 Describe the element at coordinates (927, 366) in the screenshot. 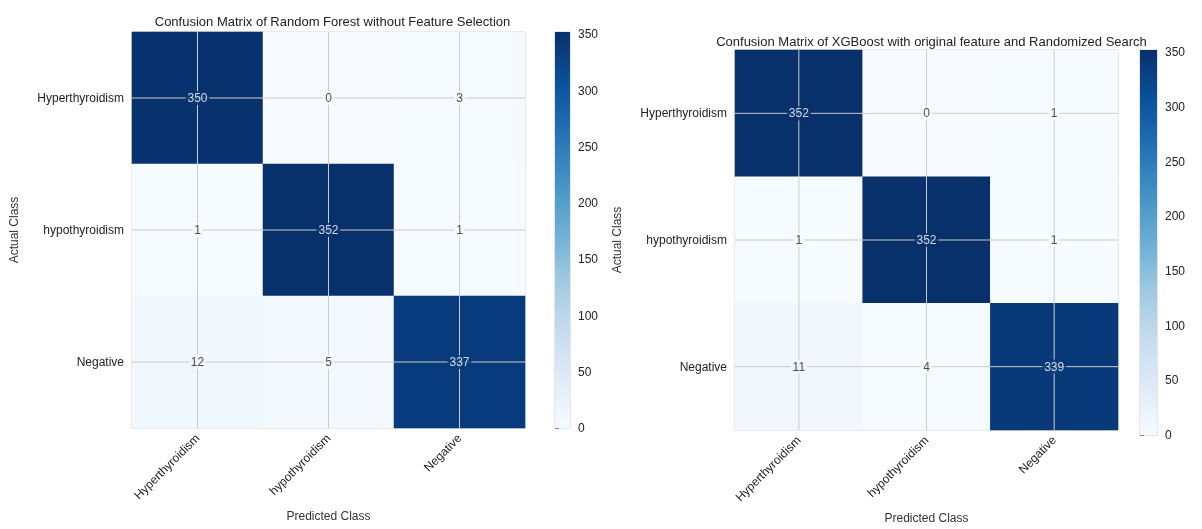

I see `data-label: 4` at that location.